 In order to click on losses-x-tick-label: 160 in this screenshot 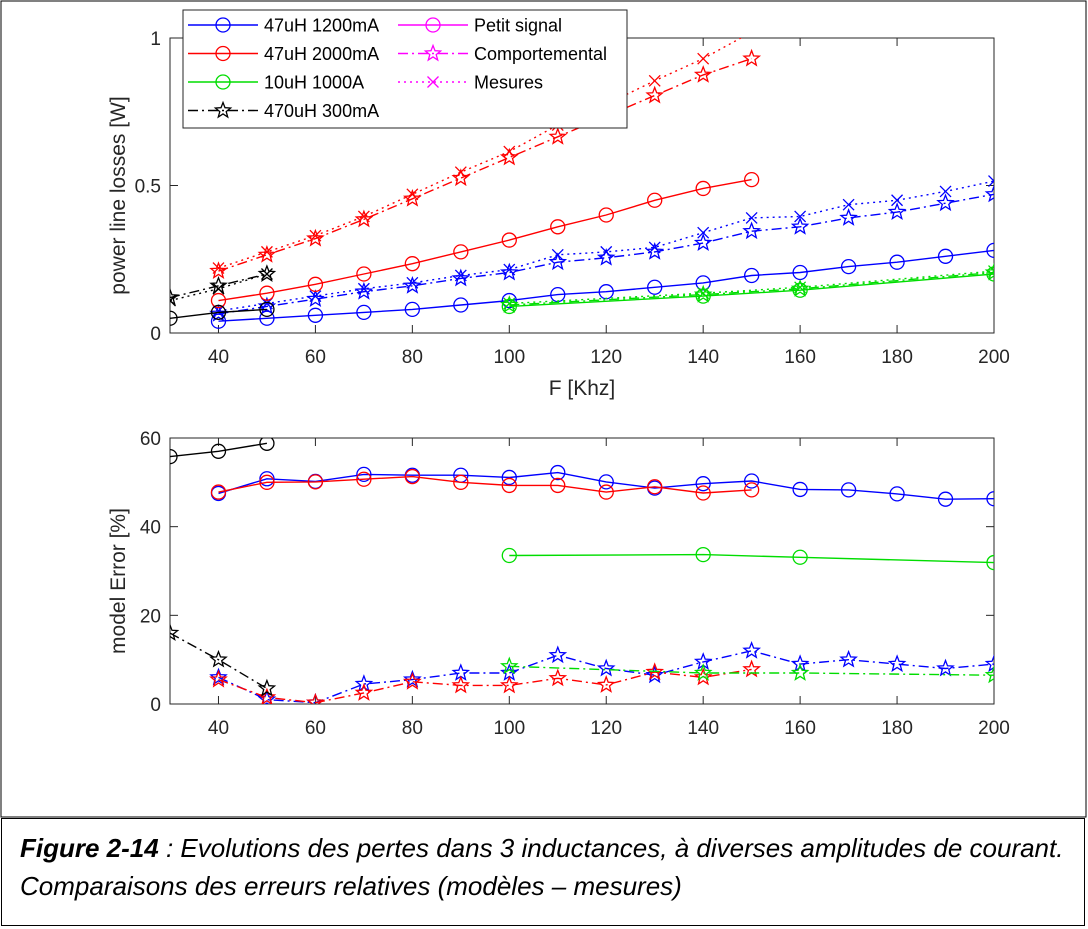, I will do `click(800, 357)`.